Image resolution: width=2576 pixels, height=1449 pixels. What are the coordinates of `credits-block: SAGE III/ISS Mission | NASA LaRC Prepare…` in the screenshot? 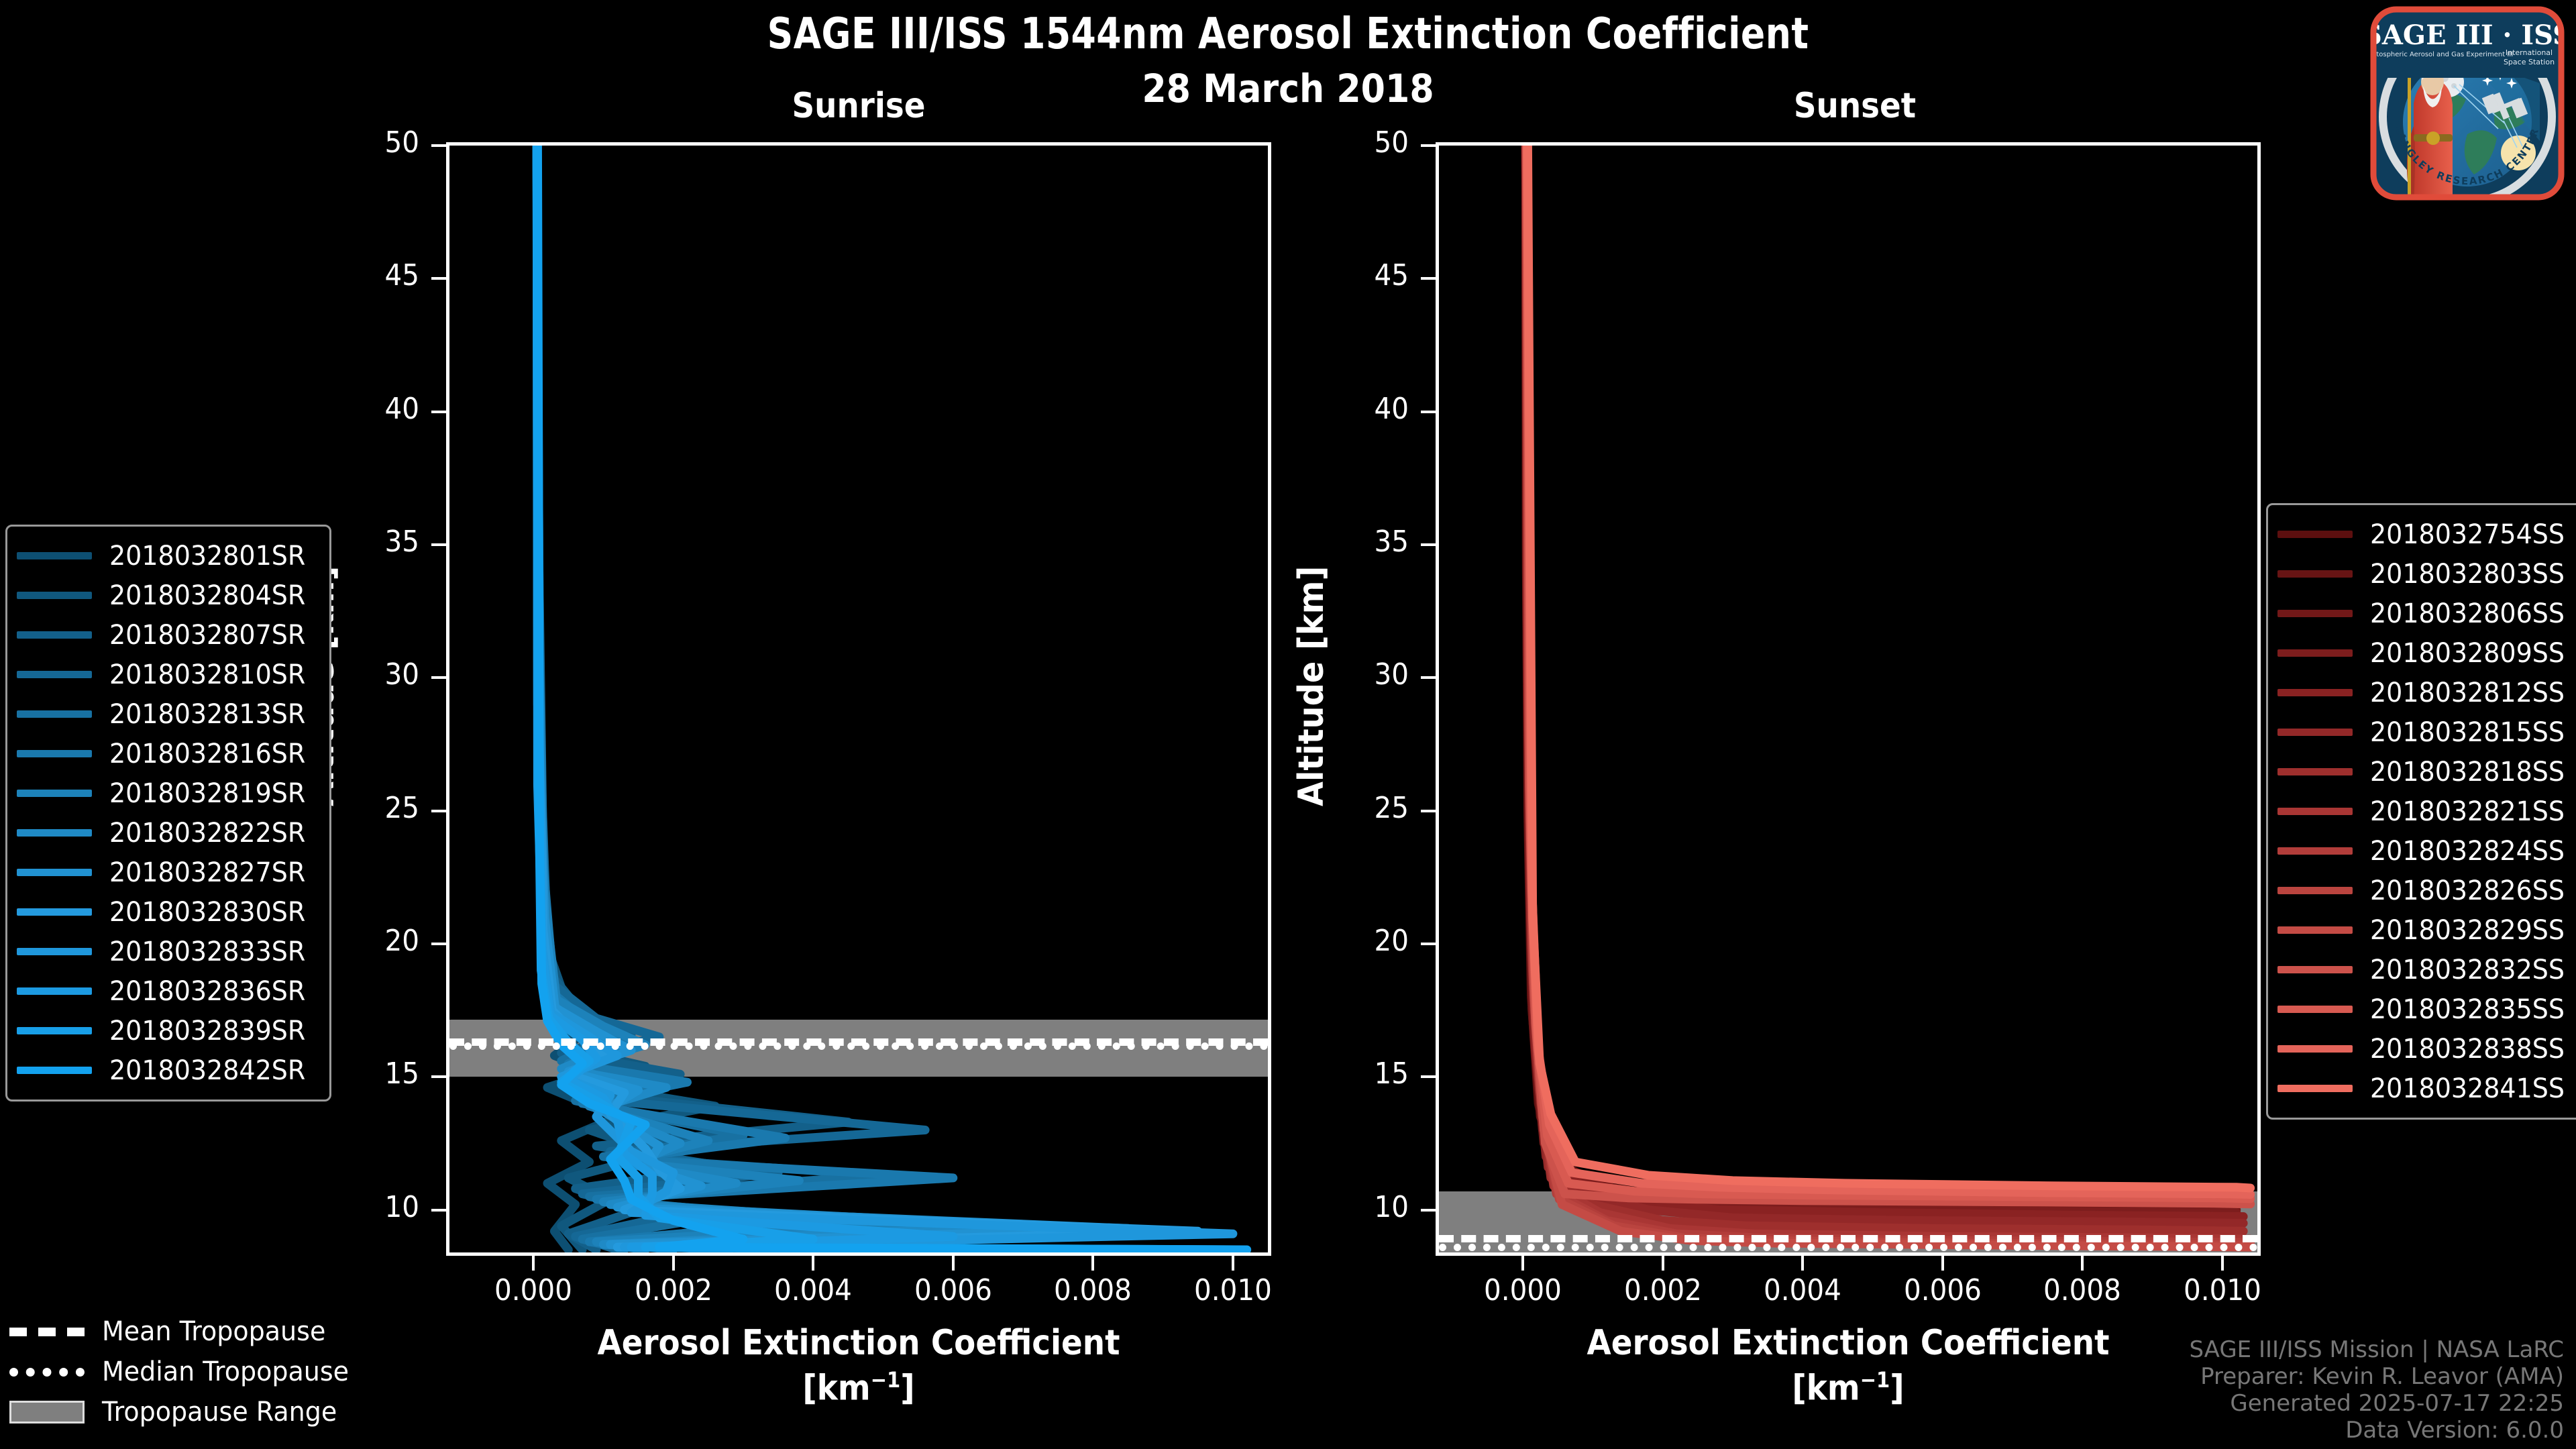 It's located at (2376, 1390).